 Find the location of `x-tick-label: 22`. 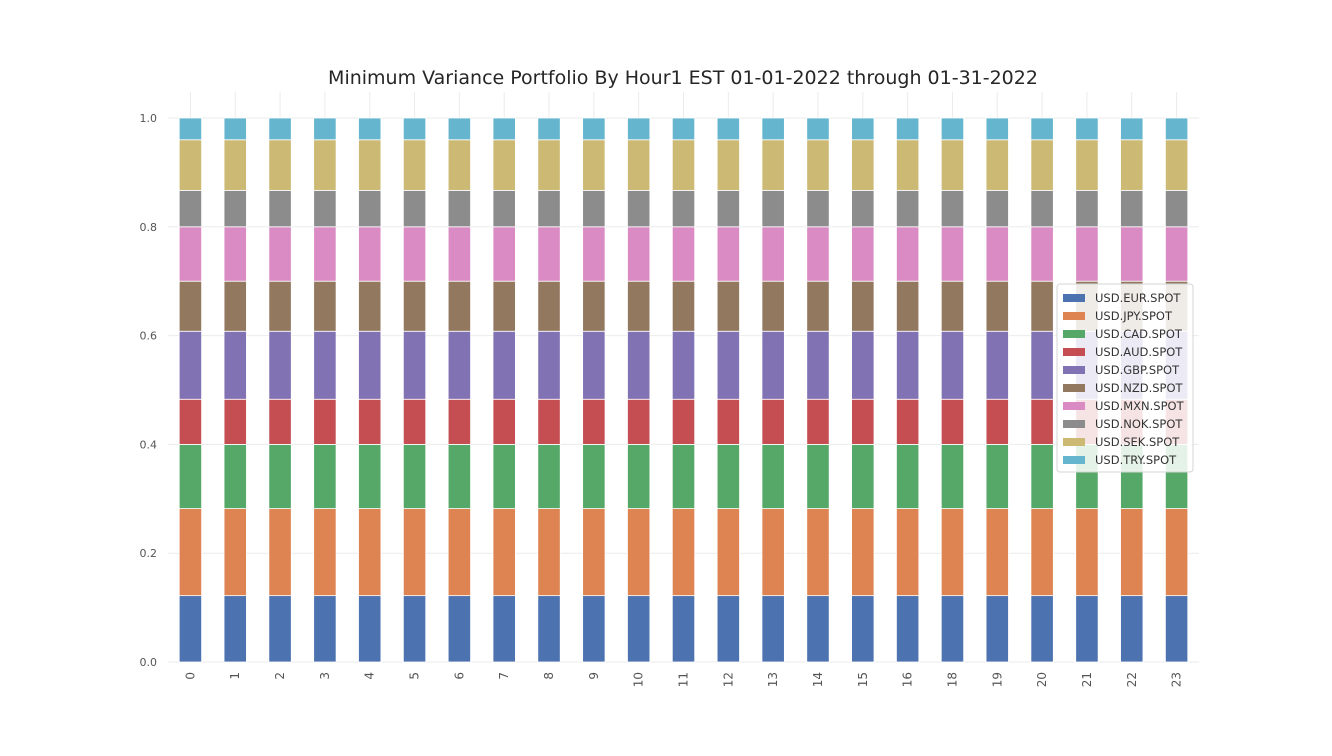

x-tick-label: 22 is located at coordinates (1132, 679).